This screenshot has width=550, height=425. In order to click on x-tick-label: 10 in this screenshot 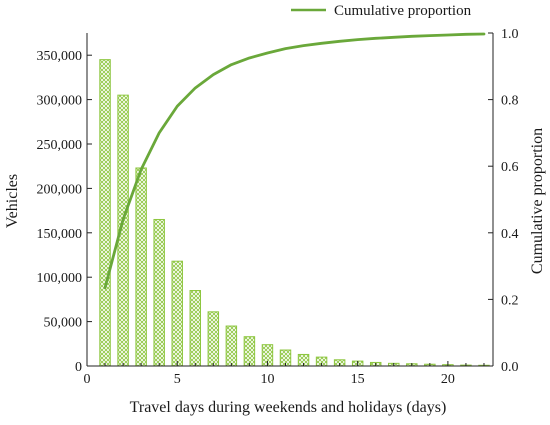, I will do `click(267, 379)`.